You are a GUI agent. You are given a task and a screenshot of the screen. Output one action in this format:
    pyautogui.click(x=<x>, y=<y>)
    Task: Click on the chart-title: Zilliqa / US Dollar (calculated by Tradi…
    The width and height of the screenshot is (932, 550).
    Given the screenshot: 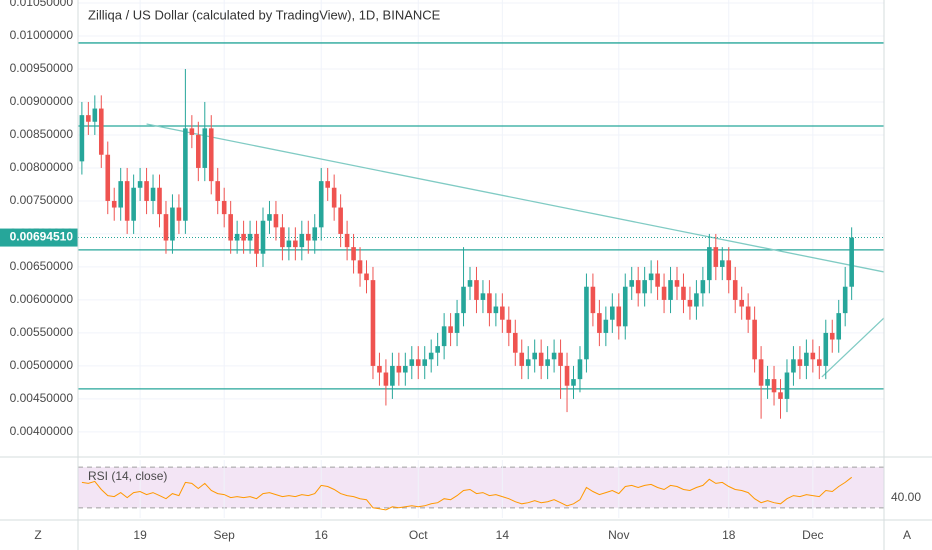 What is the action you would take?
    pyautogui.click(x=264, y=14)
    